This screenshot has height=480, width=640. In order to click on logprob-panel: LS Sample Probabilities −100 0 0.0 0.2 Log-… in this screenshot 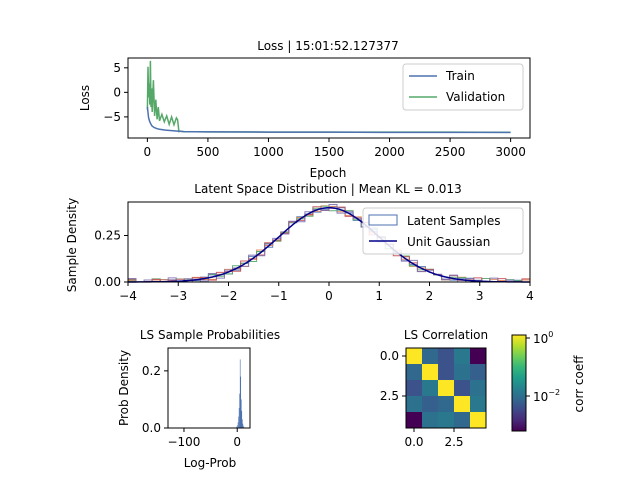, I will do `click(198, 399)`.